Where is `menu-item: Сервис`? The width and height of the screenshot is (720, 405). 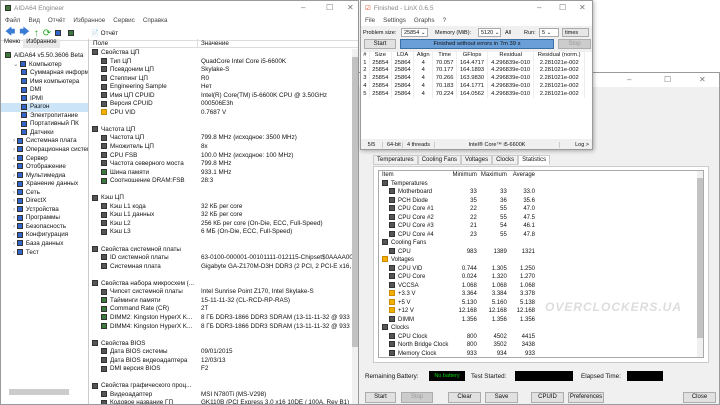 menu-item: Сервис is located at coordinates (124, 20).